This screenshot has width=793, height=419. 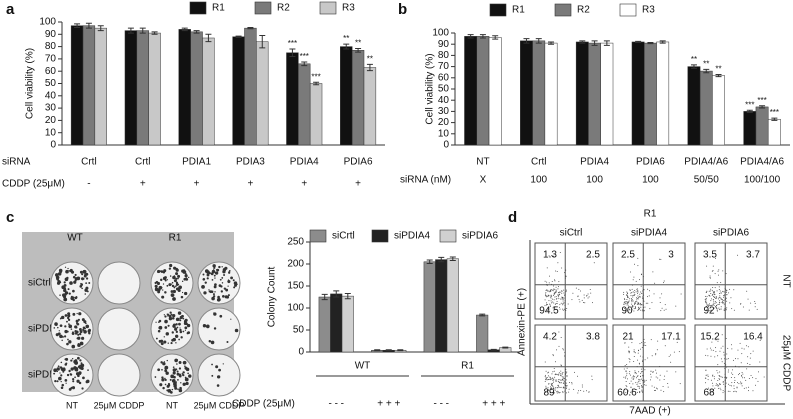 I want to click on y-tick-label: 100, so click(x=295, y=308).